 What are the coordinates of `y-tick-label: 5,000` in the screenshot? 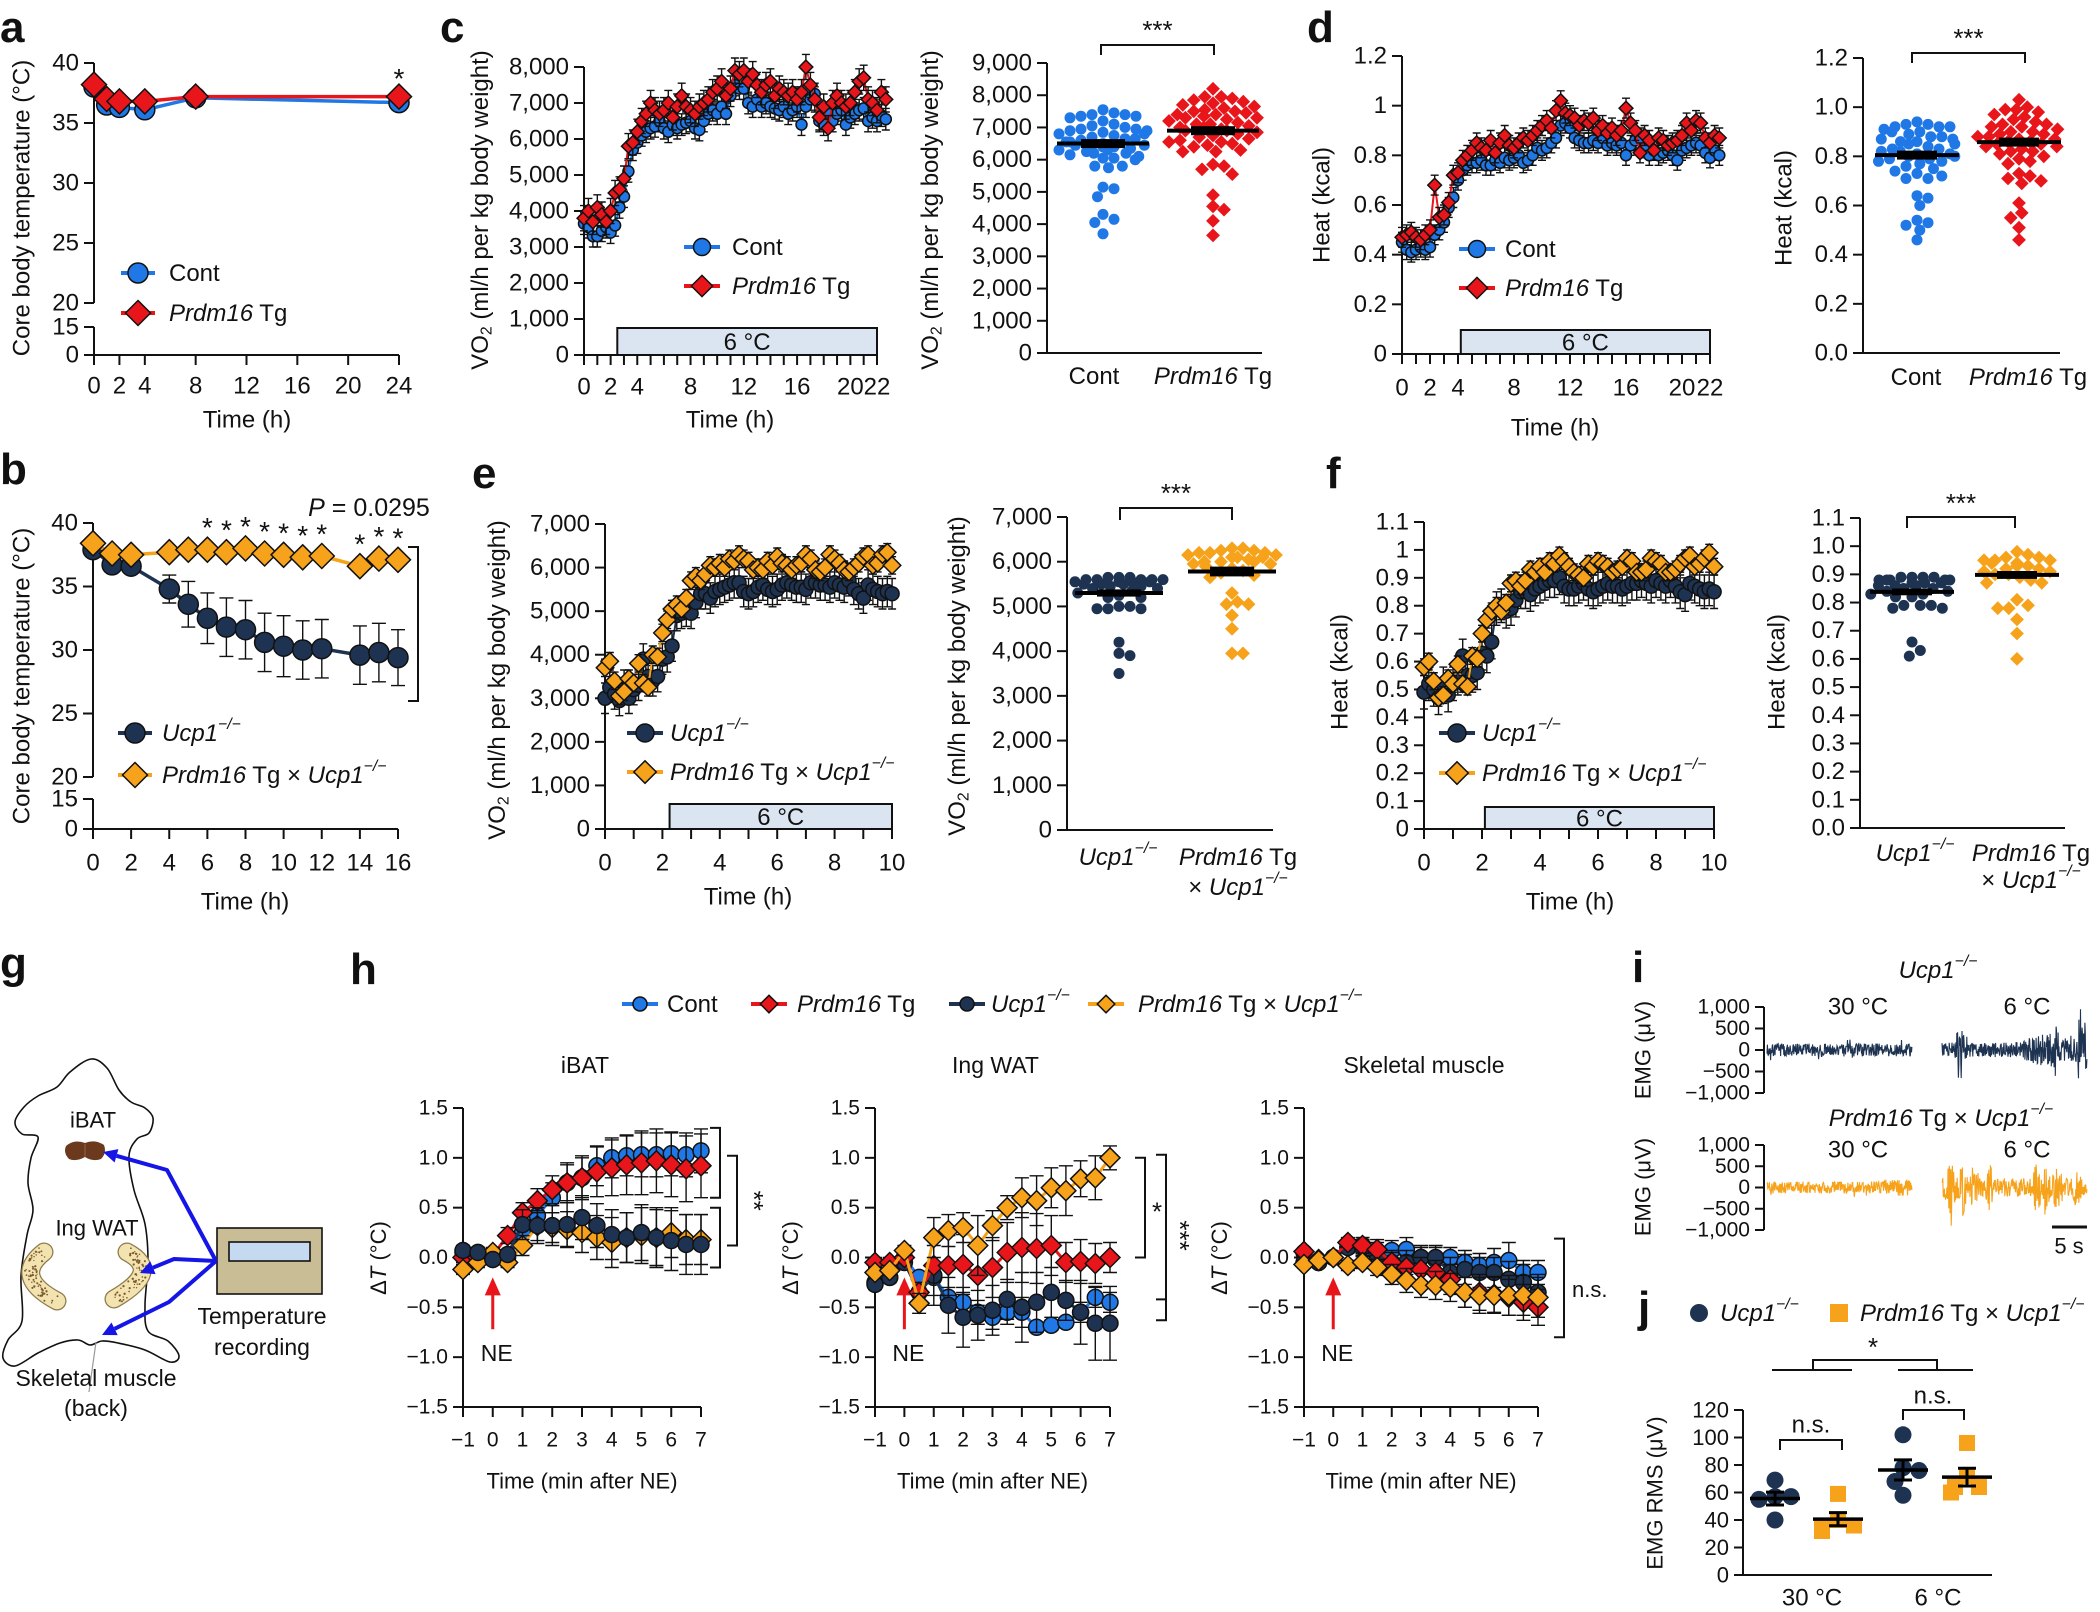 It's located at (1002, 191).